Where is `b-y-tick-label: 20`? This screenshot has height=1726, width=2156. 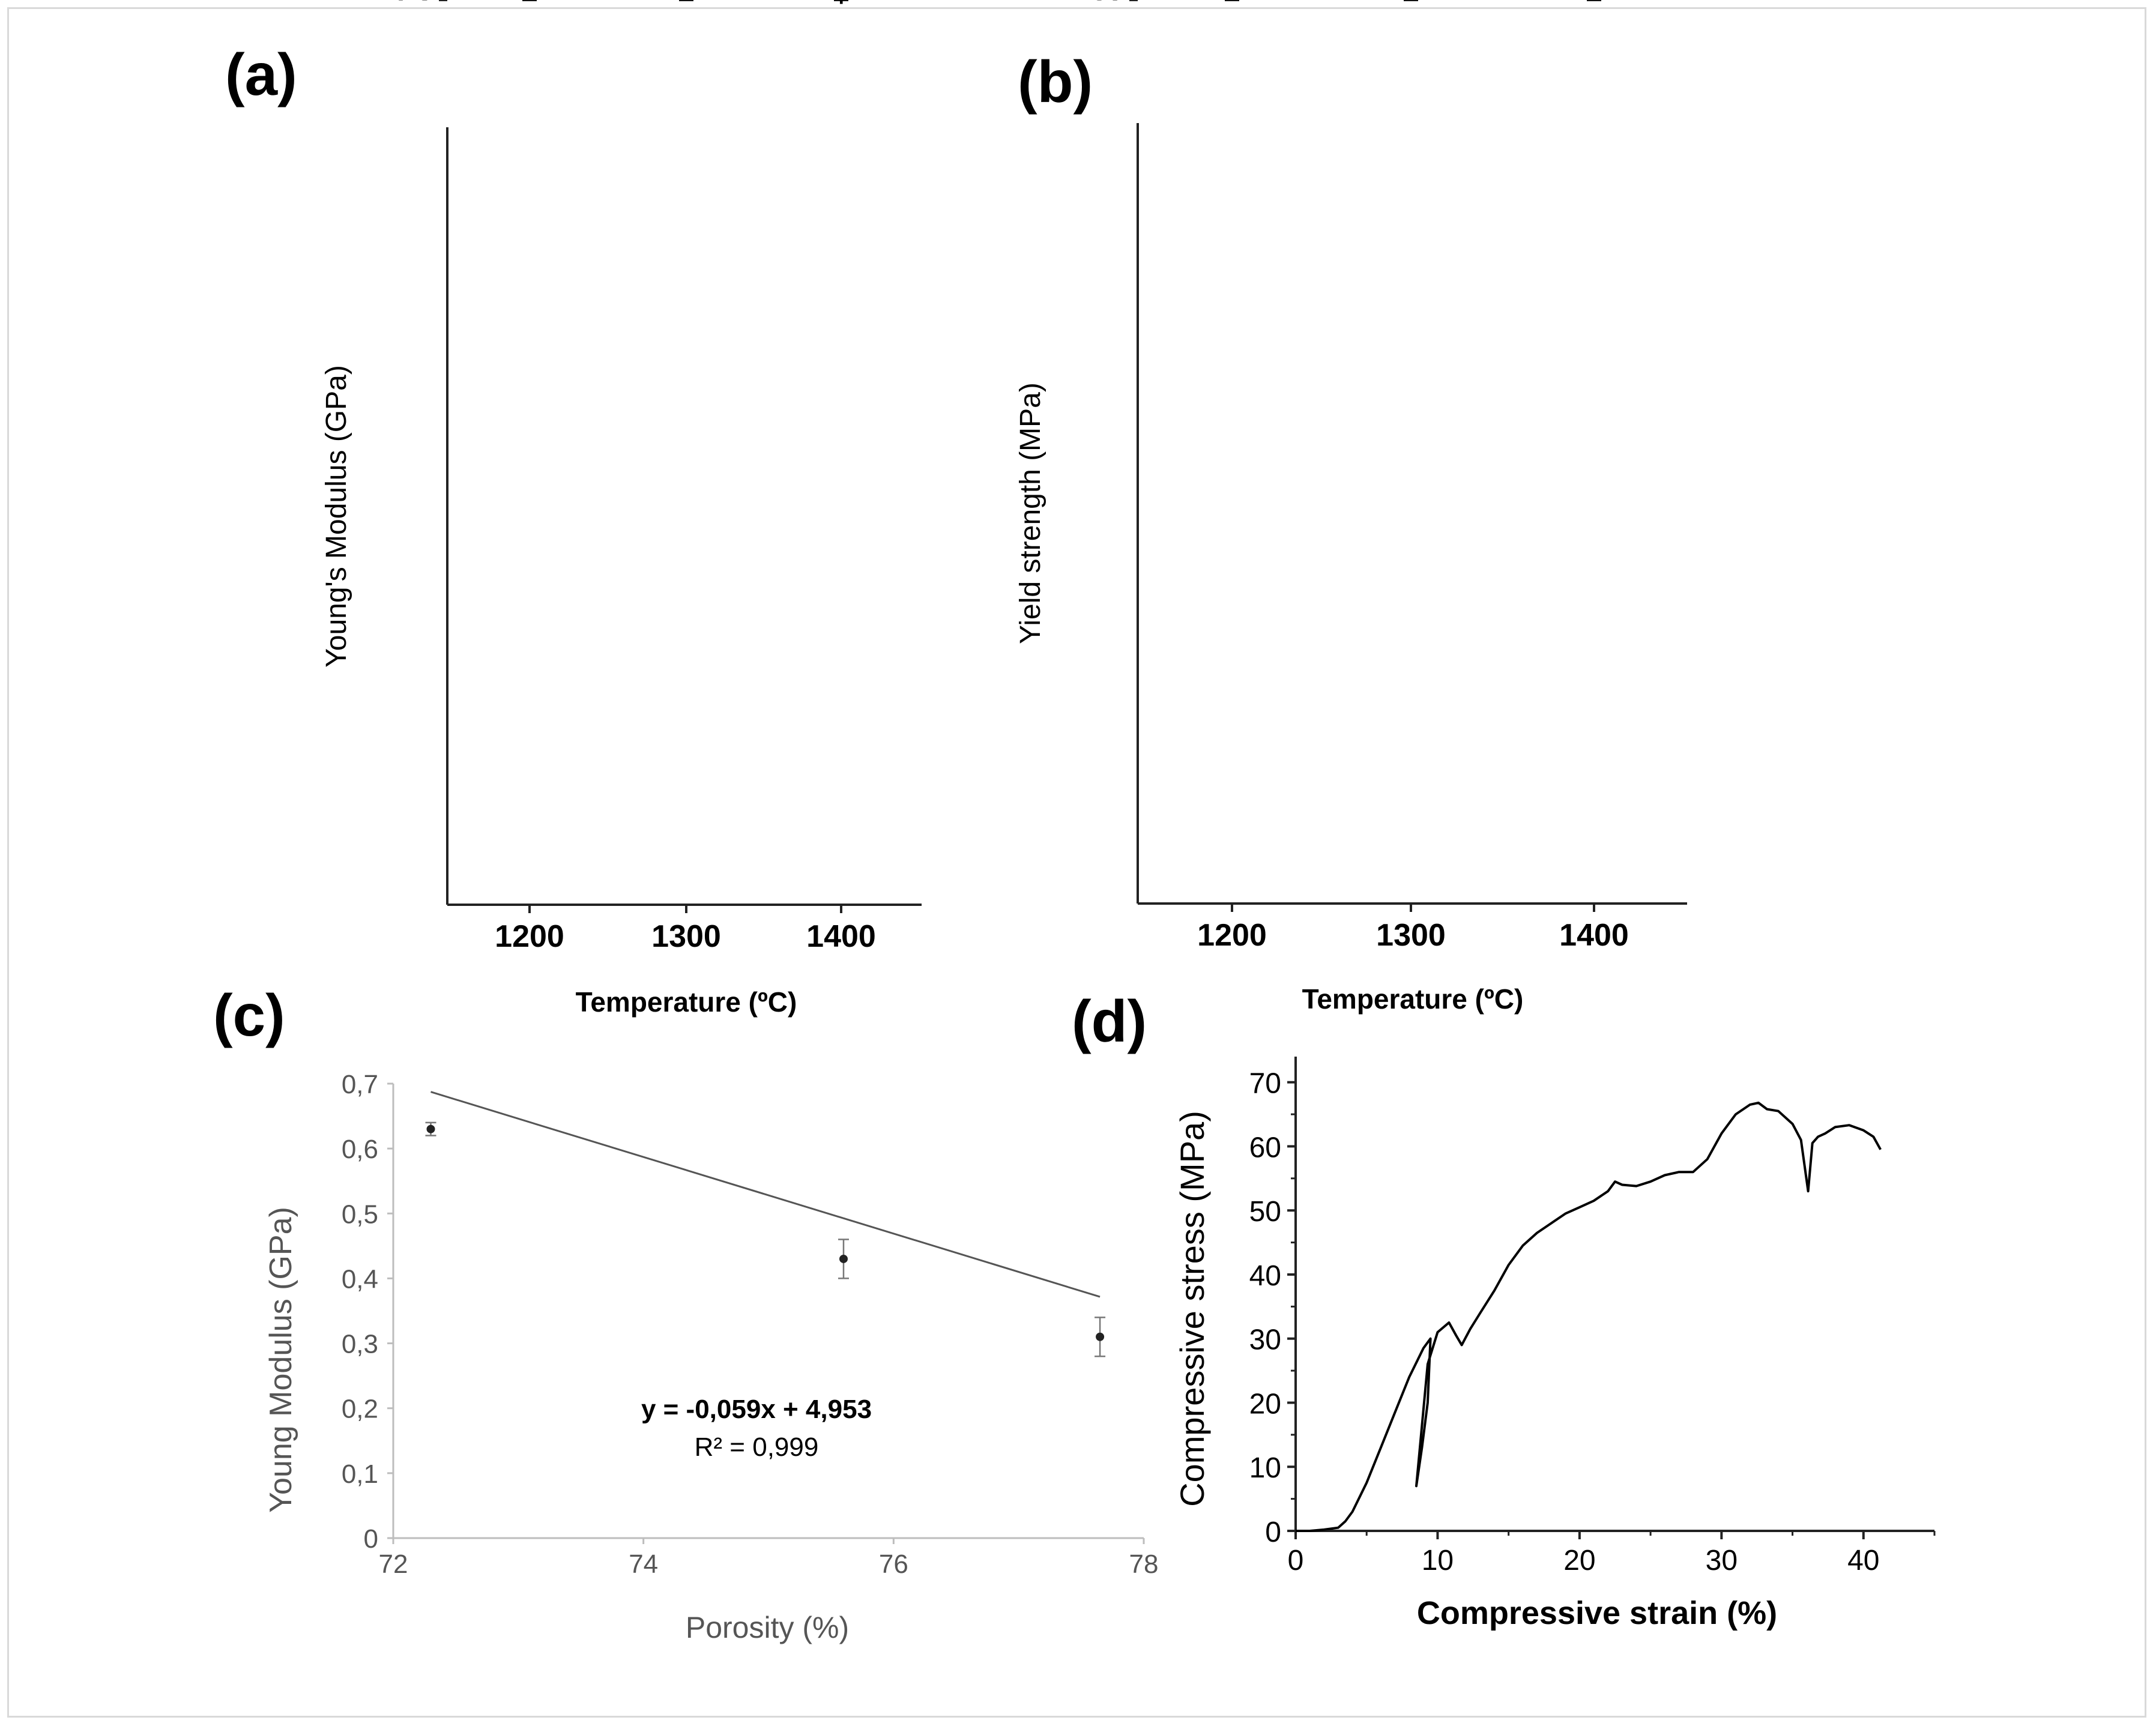 b-y-tick-label: 20 is located at coordinates (1107, 3).